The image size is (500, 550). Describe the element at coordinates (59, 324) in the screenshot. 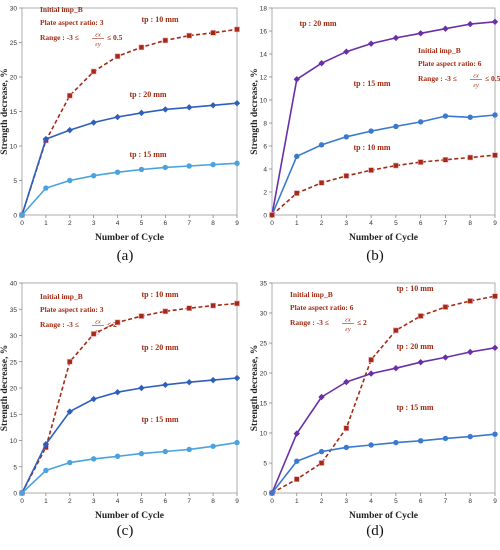

I see `info-range-prefix: Range : -3 ≤` at that location.